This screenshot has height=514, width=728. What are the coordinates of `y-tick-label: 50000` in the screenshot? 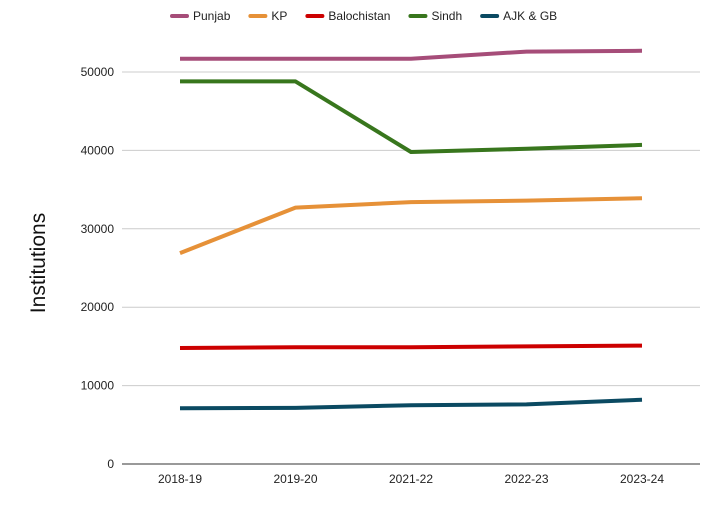 It's located at (98, 72).